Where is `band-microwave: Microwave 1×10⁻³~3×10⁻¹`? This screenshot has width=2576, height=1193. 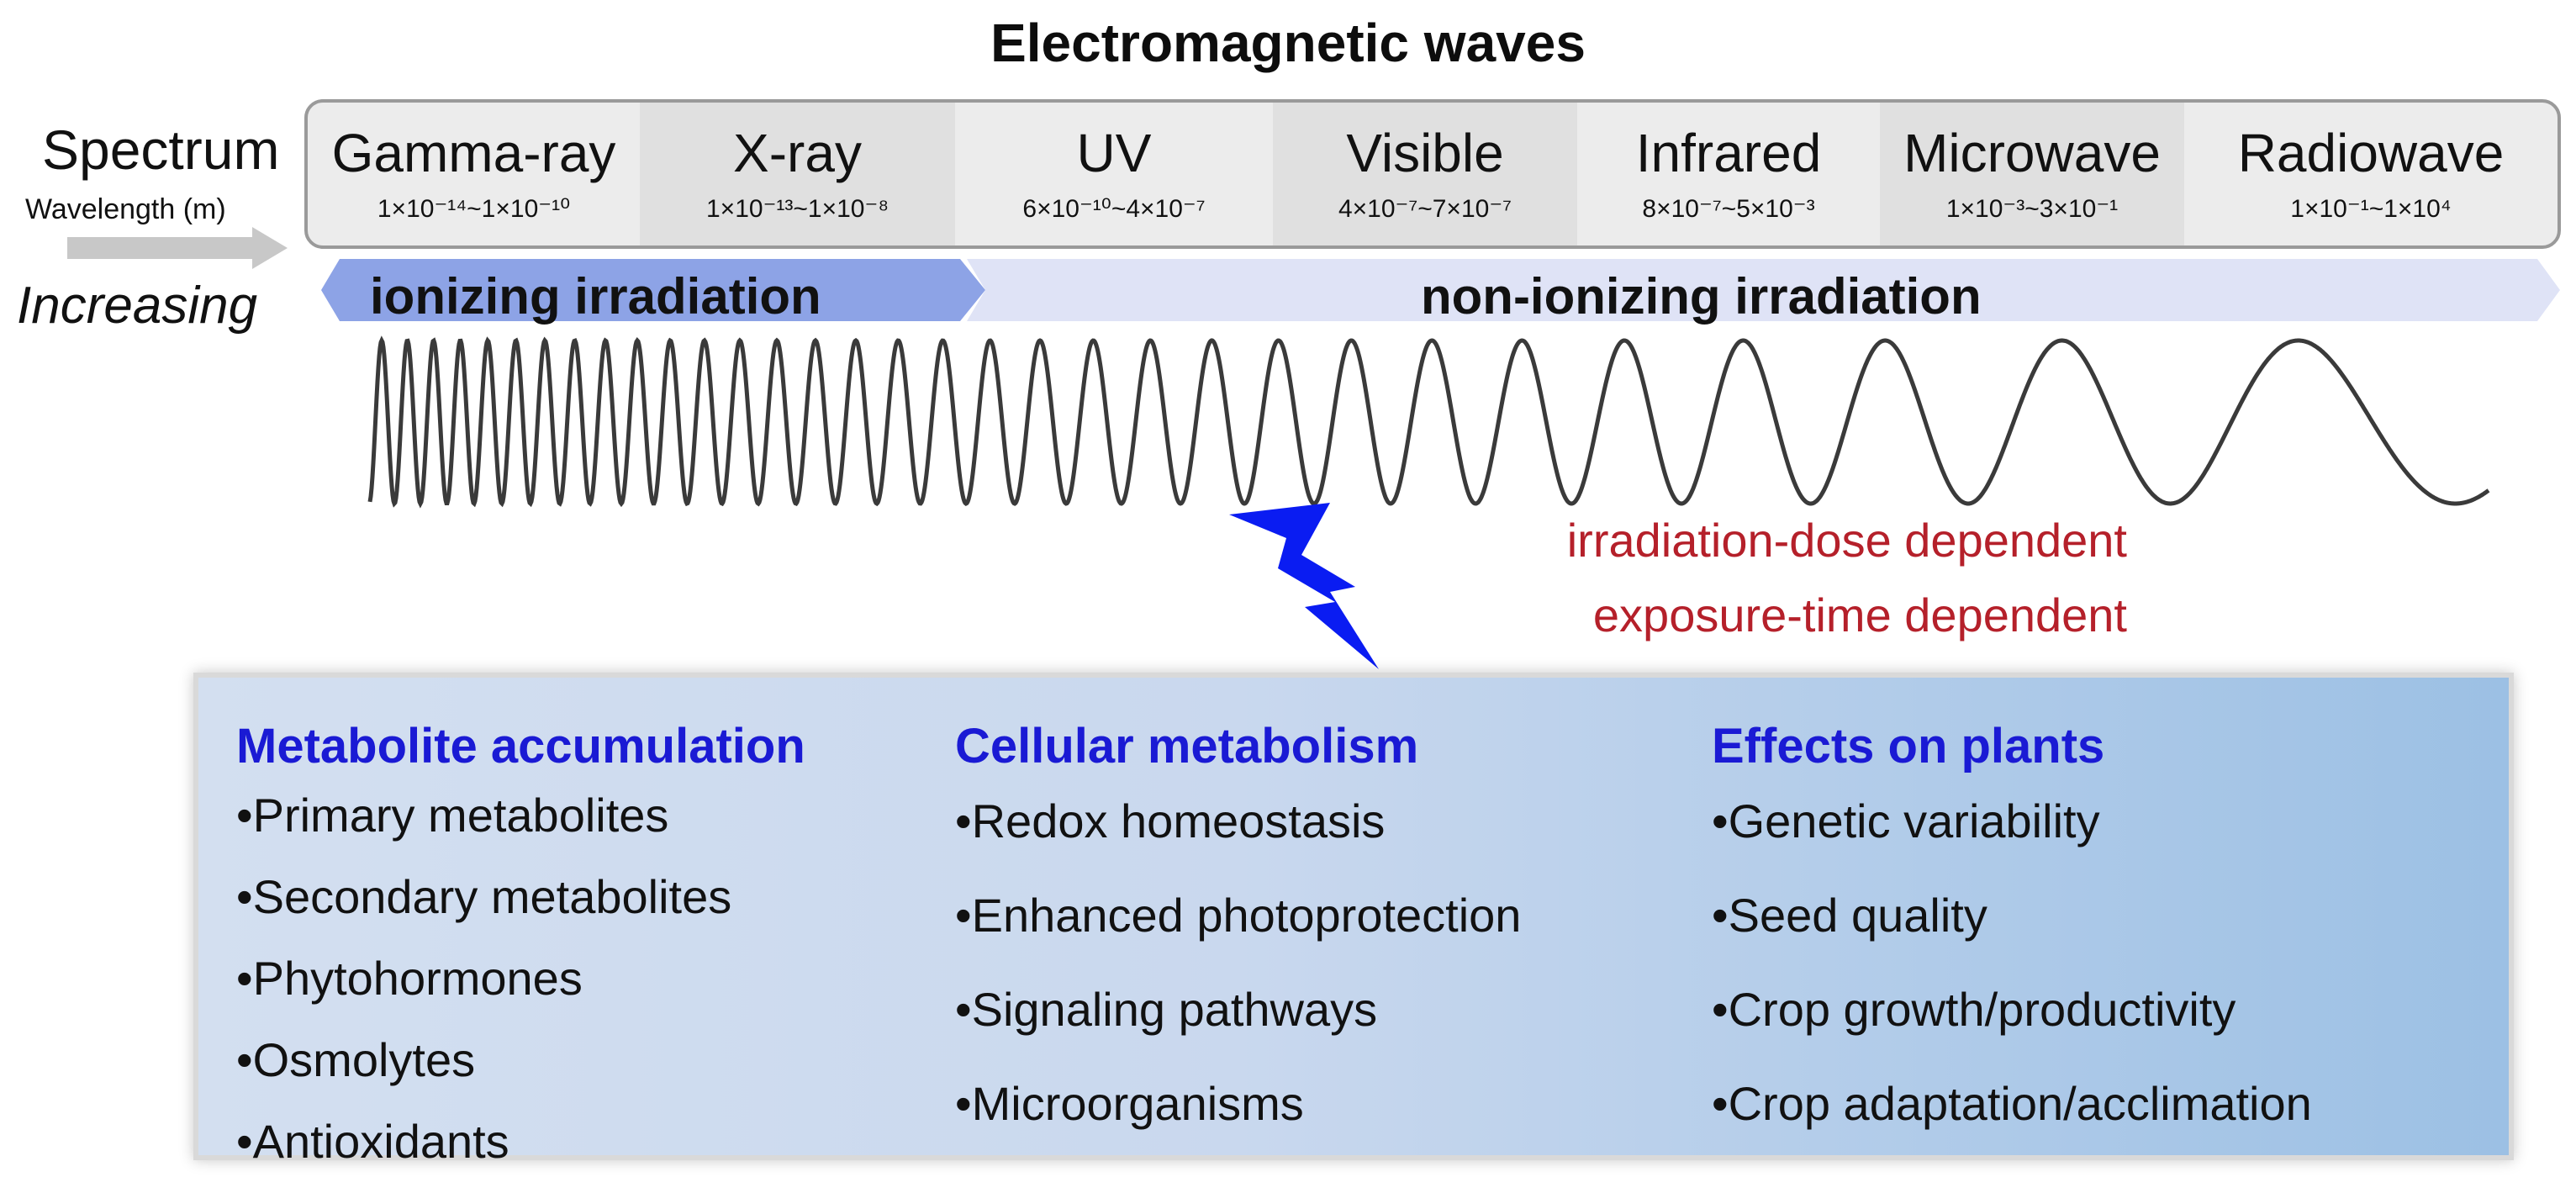
band-microwave: Microwave 1×10⁻³~3×10⁻¹ is located at coordinates (2032, 174).